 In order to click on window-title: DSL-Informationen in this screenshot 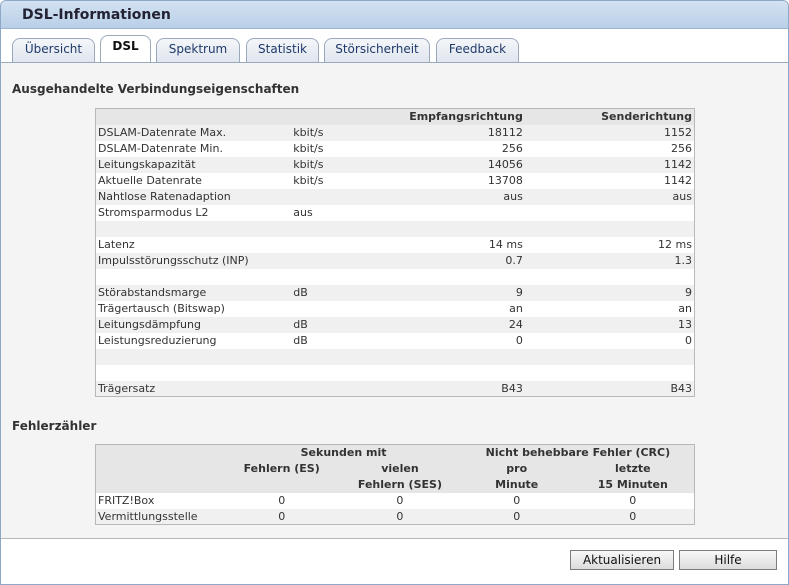, I will do `click(394, 15)`.